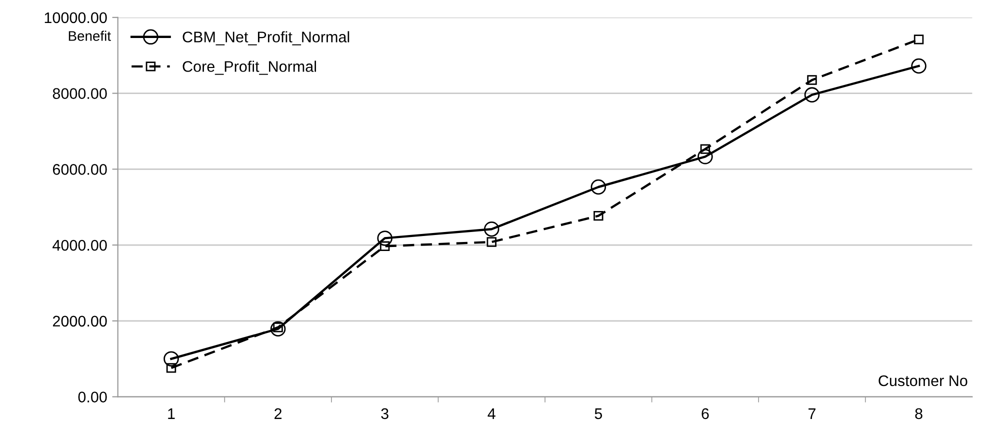 This screenshot has width=982, height=436. What do you see at coordinates (92, 397) in the screenshot?
I see `y-tick-label: 0.00` at bounding box center [92, 397].